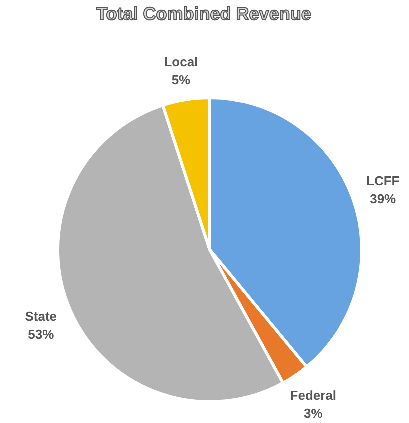  Describe the element at coordinates (204, 14) in the screenshot. I see `chart-title: Total Combined Revenue` at that location.